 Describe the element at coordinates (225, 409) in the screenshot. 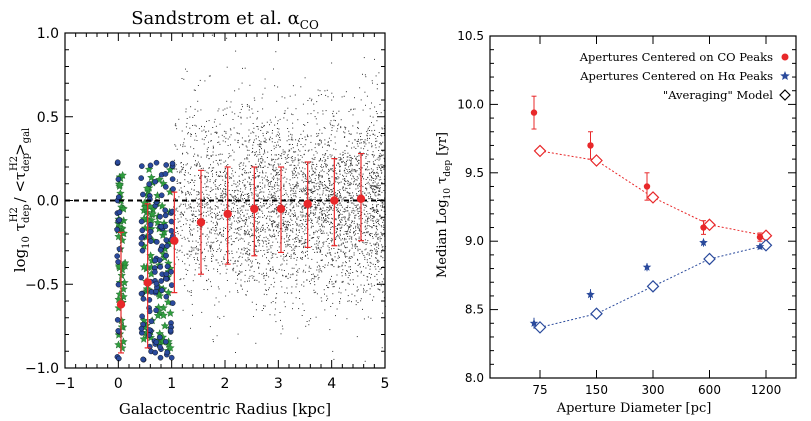

I see `left-x-axis-label: Galactocentric Radius [kpc]` at that location.